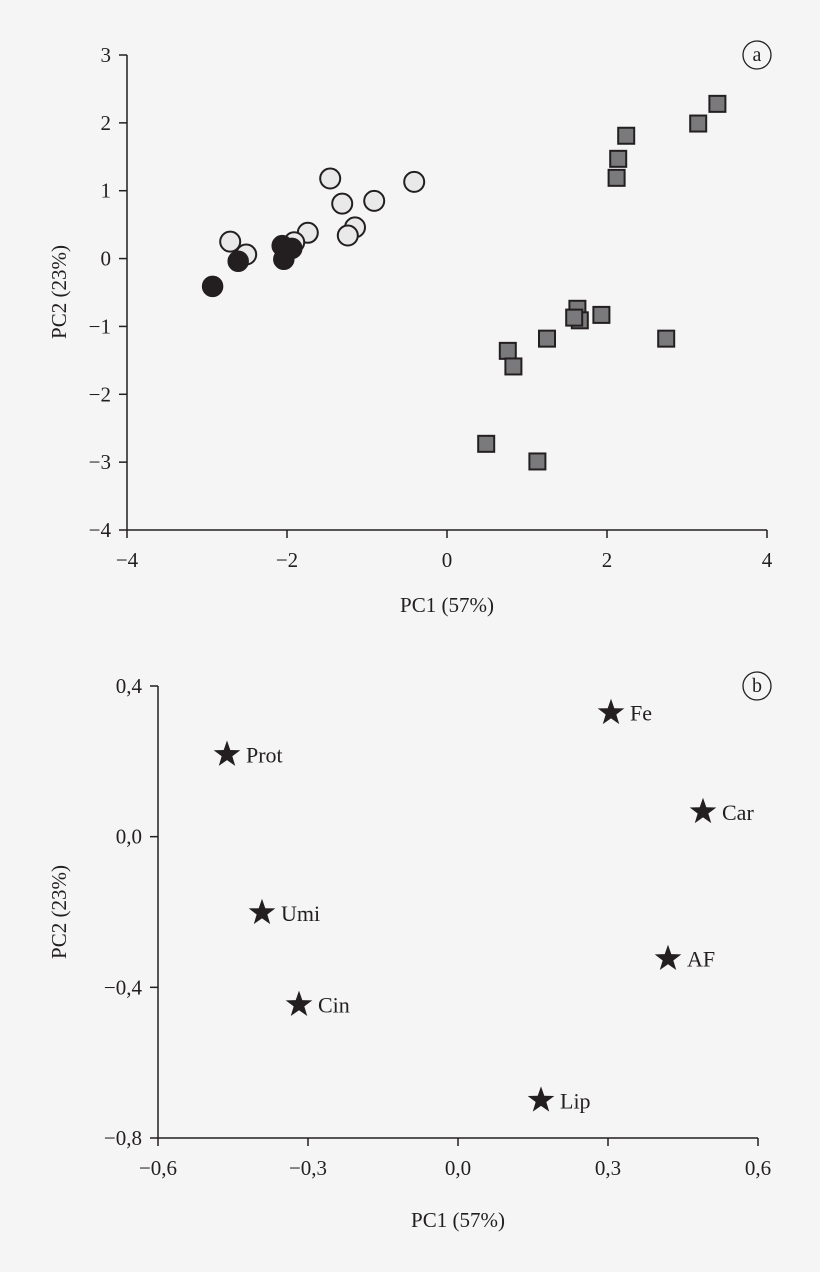 The width and height of the screenshot is (820, 1272). I want to click on x-tick-label: −0,6, so click(158, 1168).